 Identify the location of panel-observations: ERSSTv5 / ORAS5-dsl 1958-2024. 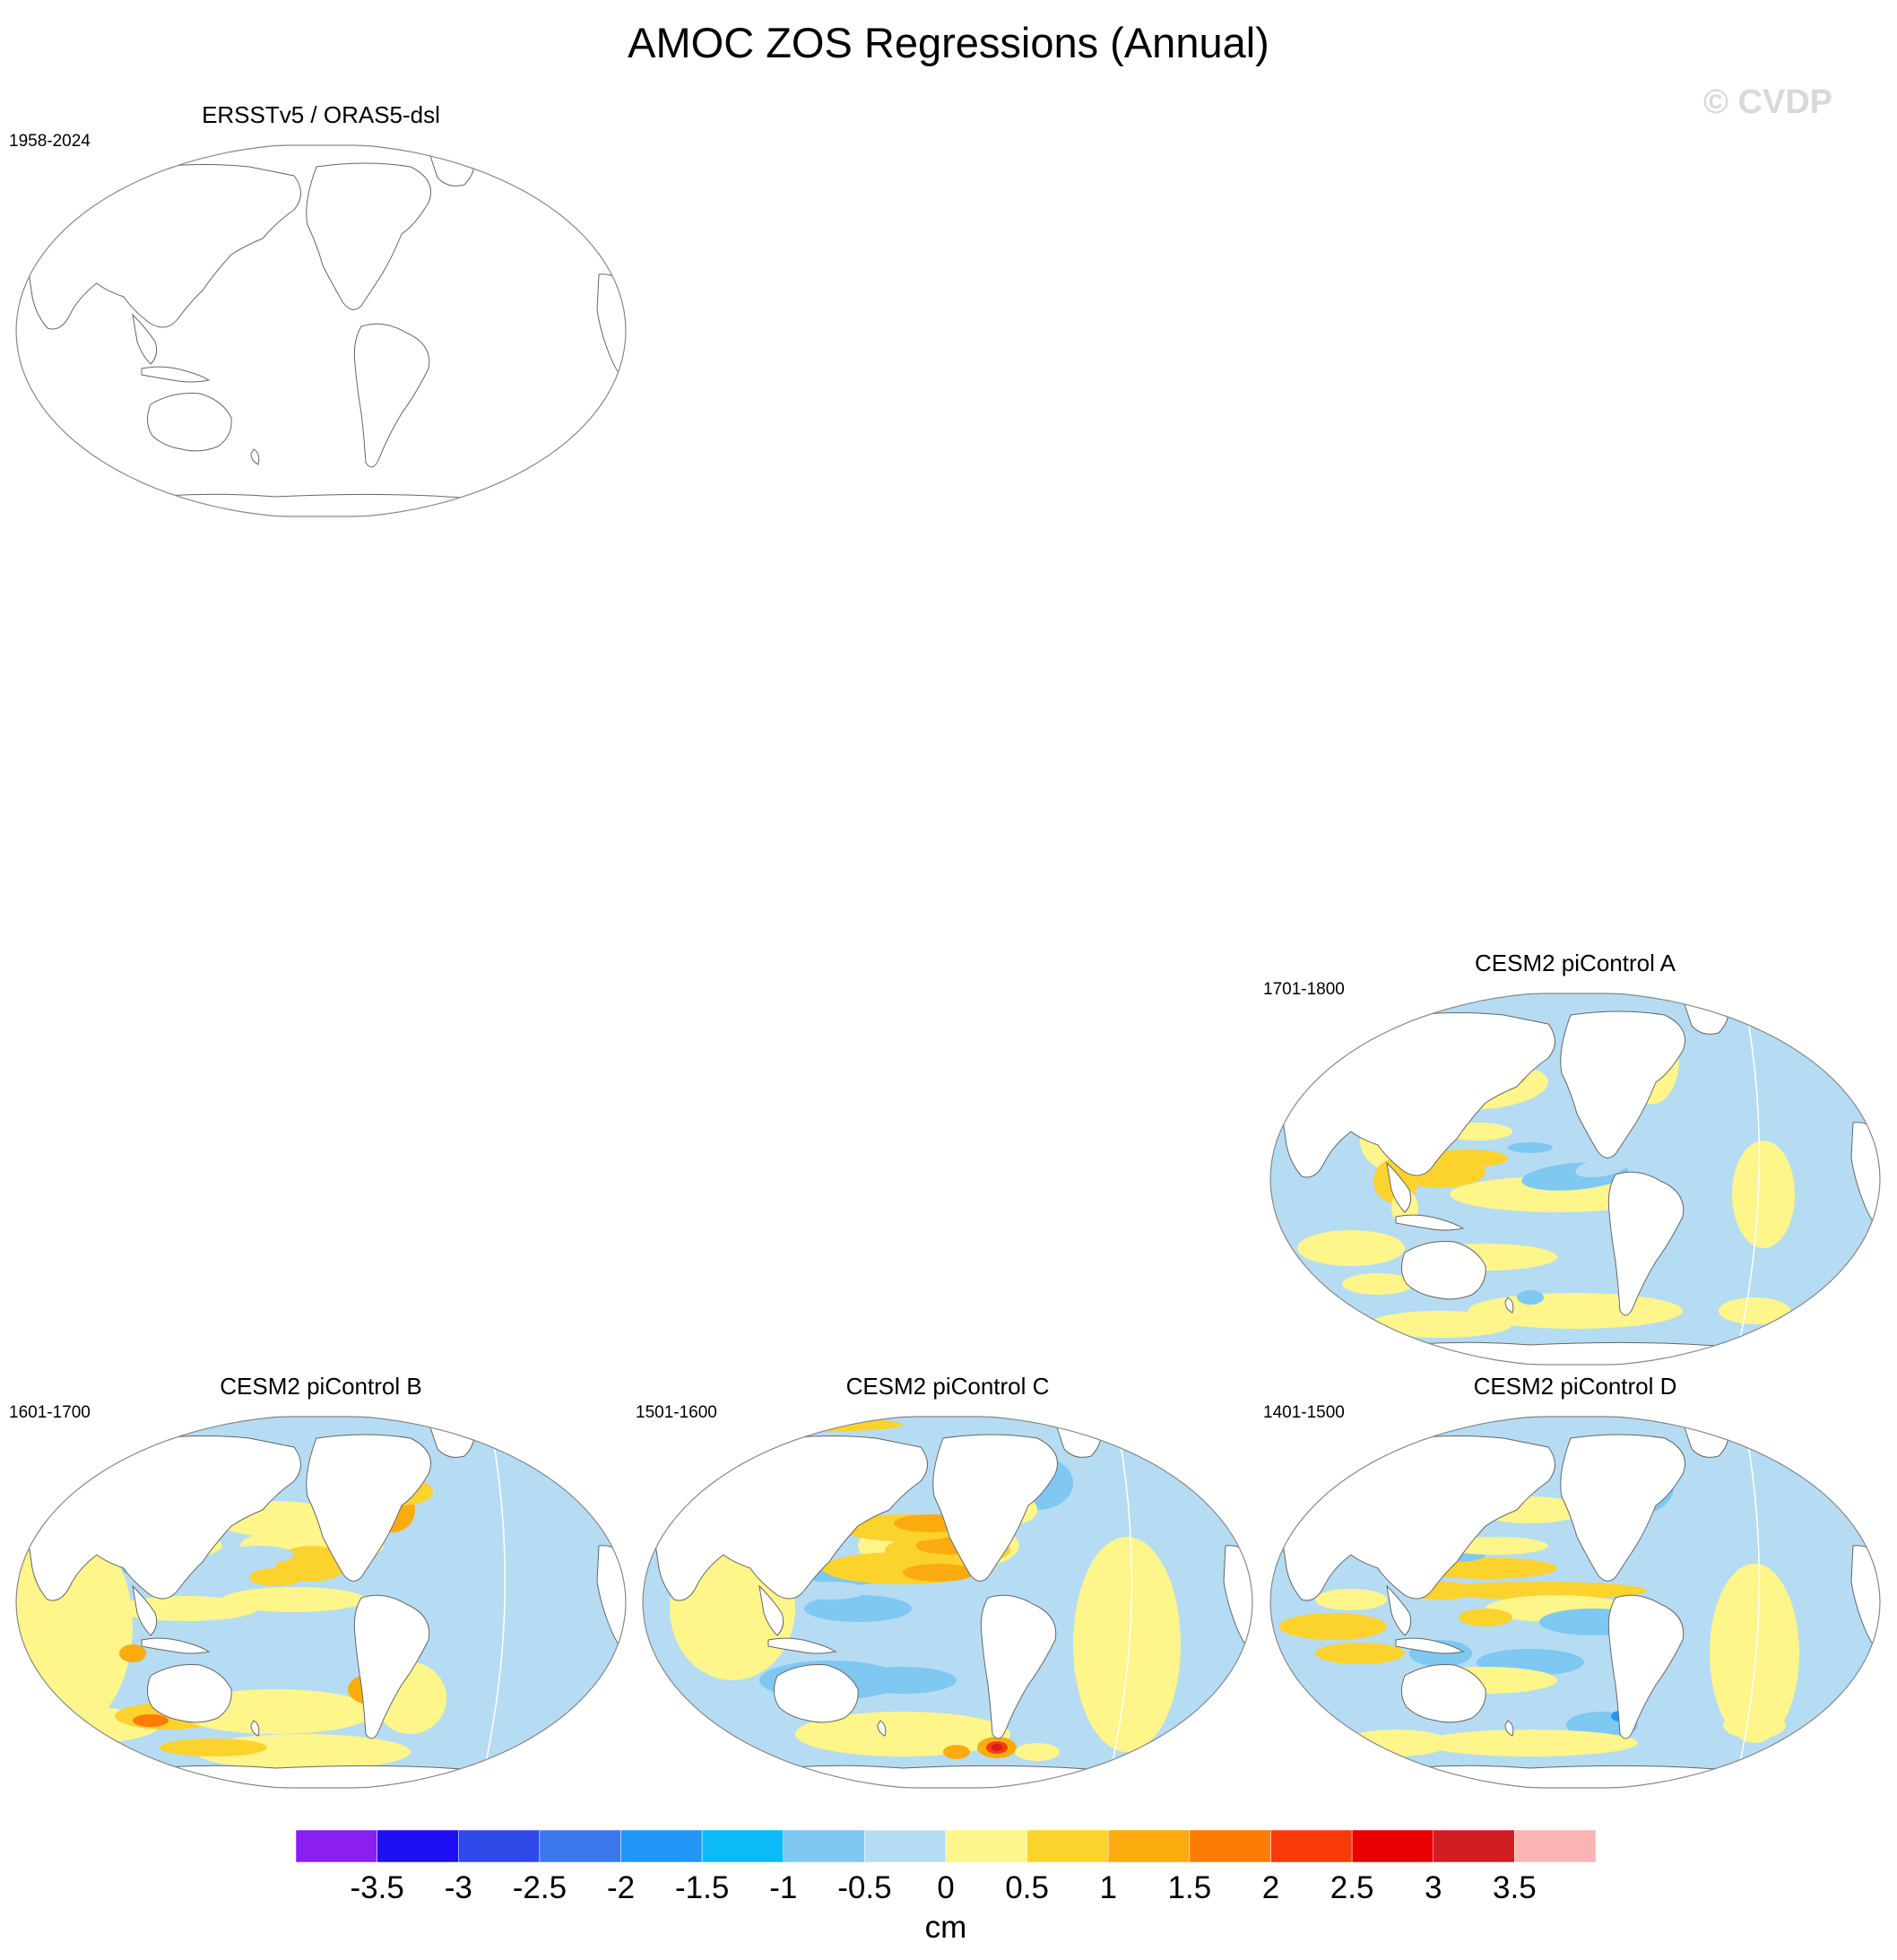
(321, 311).